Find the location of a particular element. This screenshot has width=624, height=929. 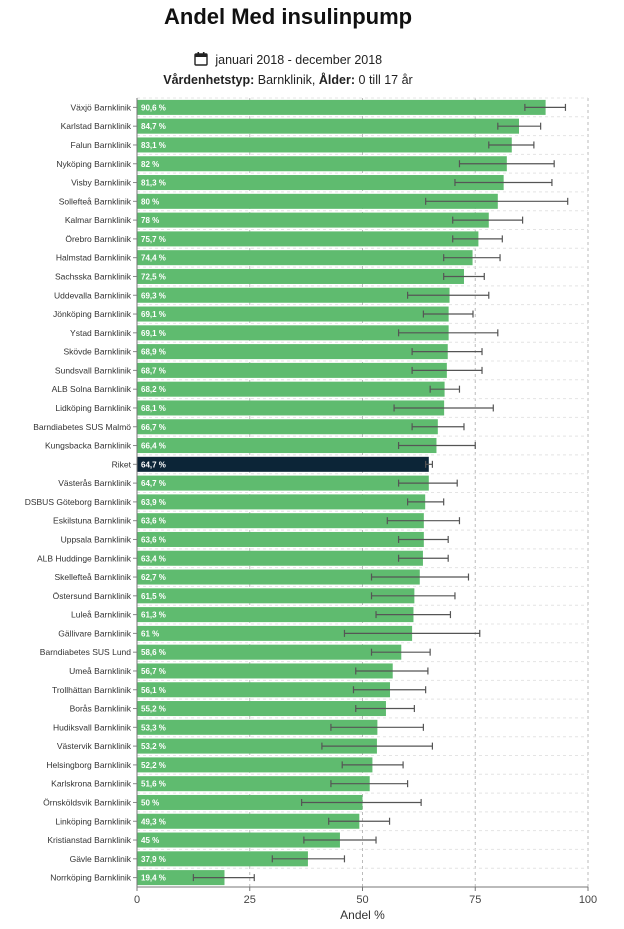

date-range-text: januari 2018 - december 2018 is located at coordinates (299, 60).